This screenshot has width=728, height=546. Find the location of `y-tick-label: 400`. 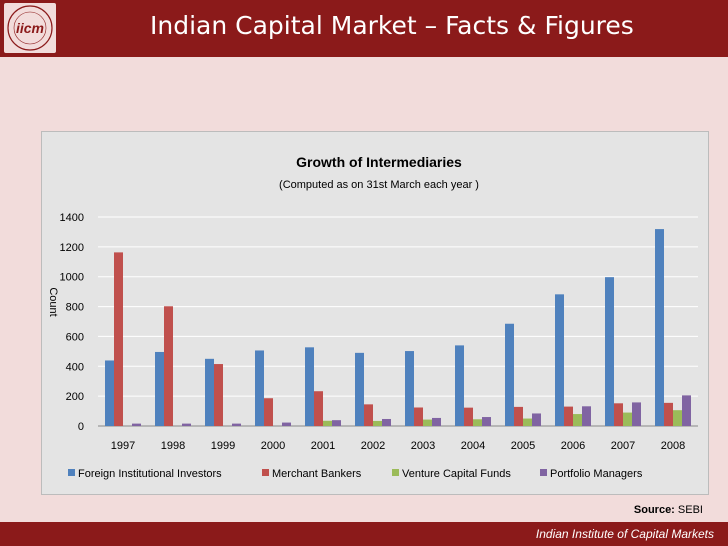

y-tick-label: 400 is located at coordinates (75, 367).